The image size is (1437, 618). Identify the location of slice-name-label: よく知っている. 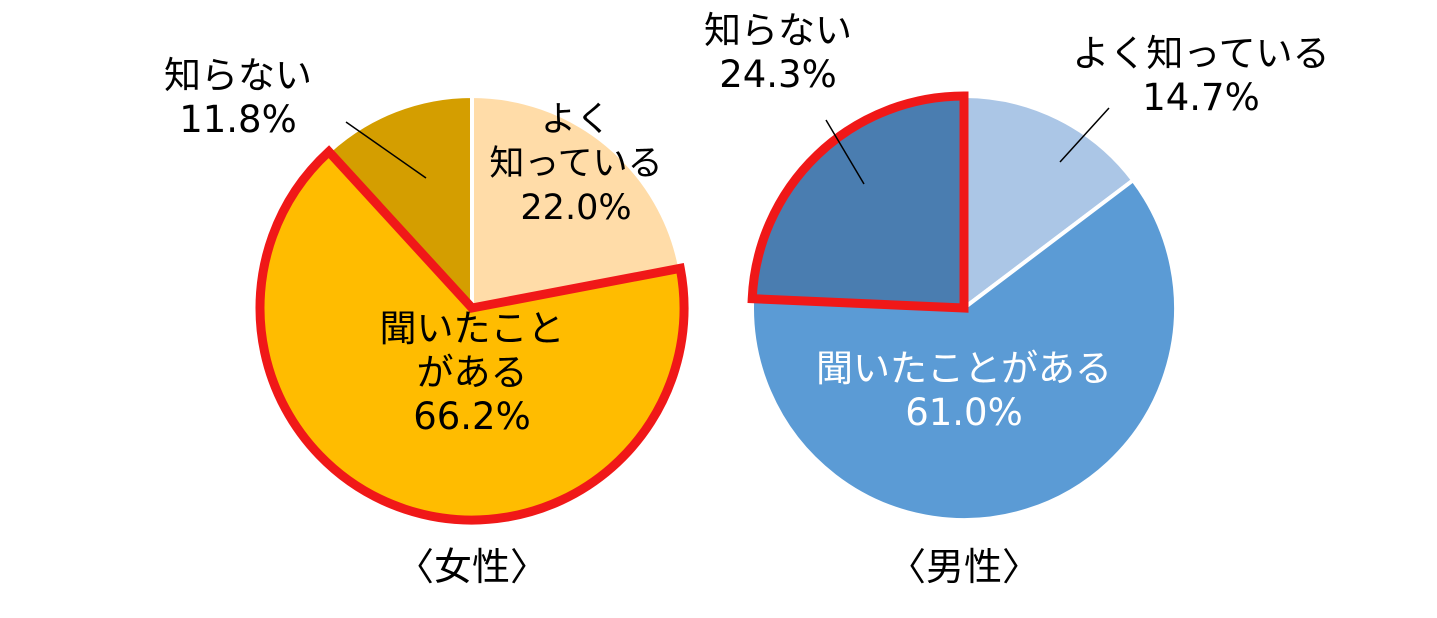
(1200, 53).